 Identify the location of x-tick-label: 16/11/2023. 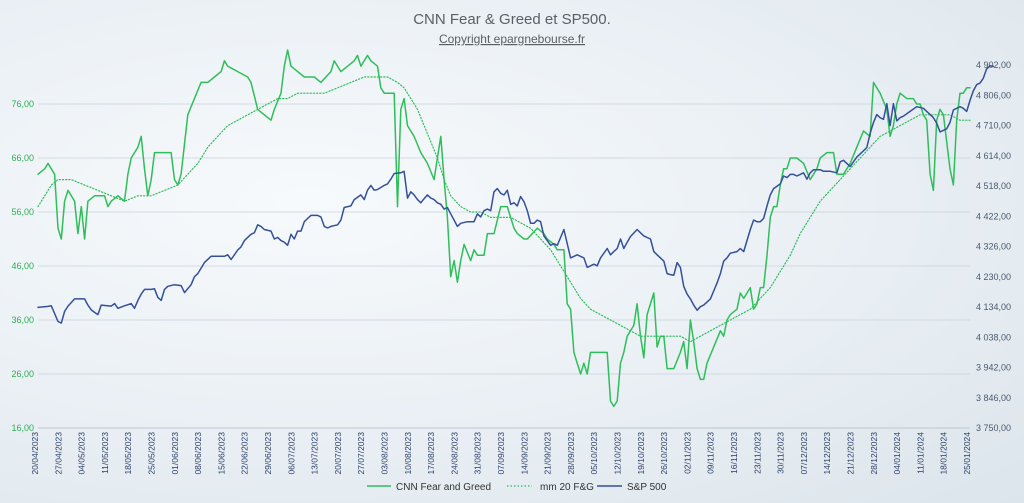
(734, 453).